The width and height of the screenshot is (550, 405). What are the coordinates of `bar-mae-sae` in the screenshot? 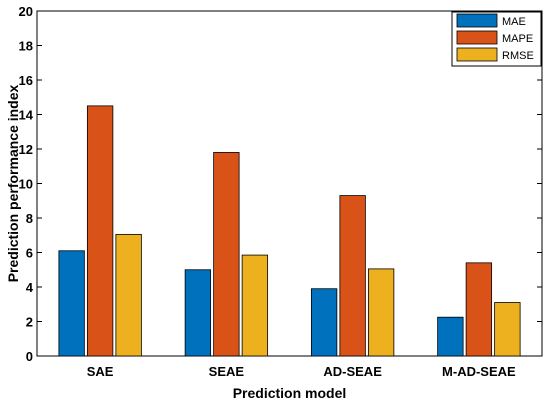 It's located at (71, 303).